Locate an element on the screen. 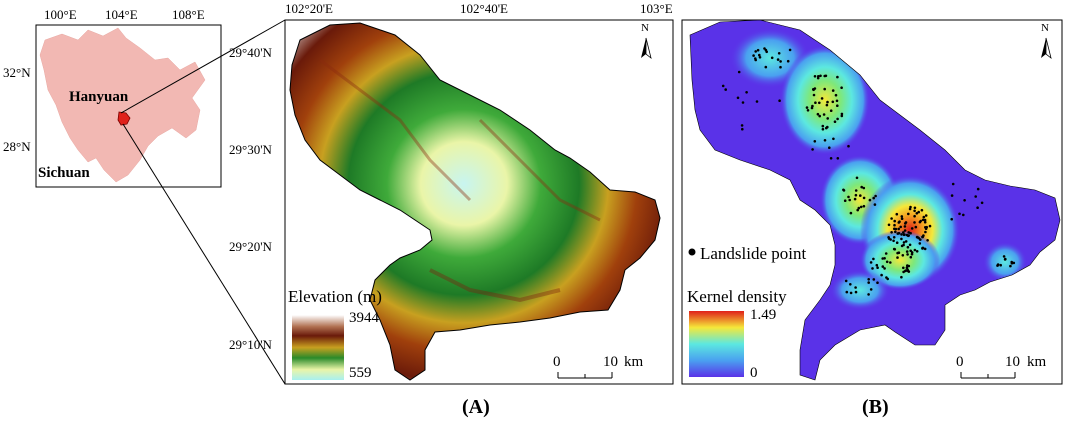 The width and height of the screenshot is (1065, 422). place-label-hanyuan: Hanyuan is located at coordinates (99, 97).